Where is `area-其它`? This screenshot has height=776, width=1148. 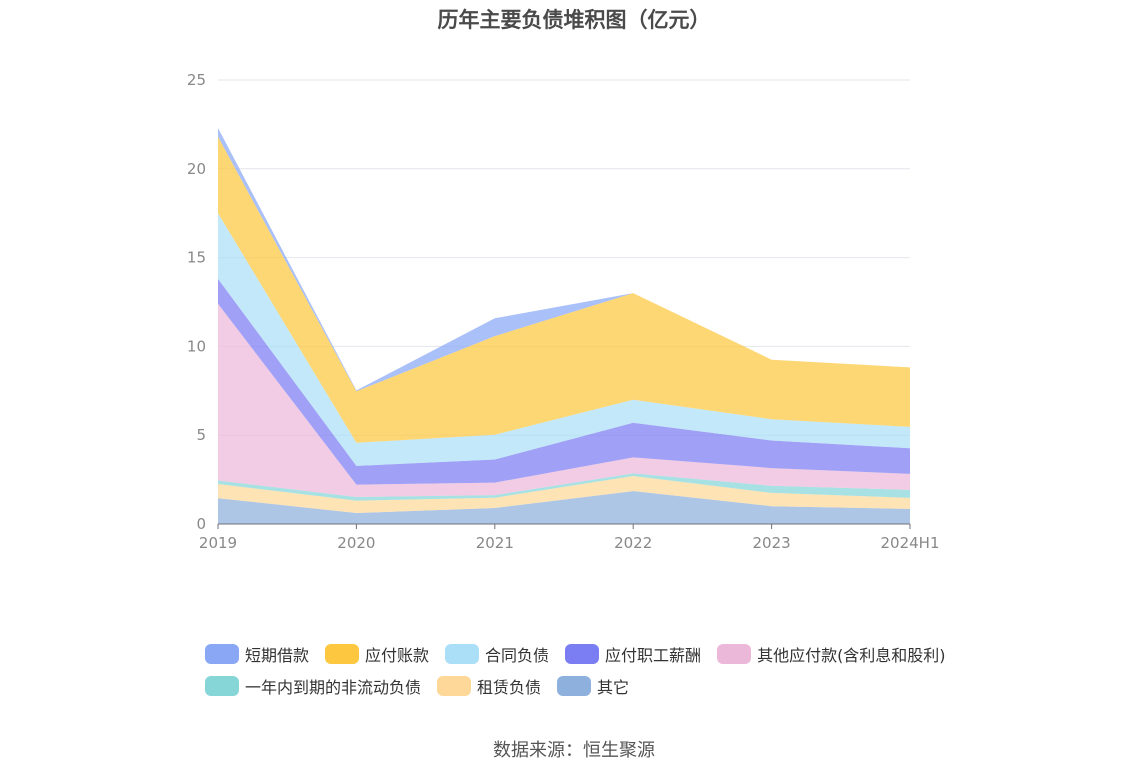 area-其它 is located at coordinates (564, 507).